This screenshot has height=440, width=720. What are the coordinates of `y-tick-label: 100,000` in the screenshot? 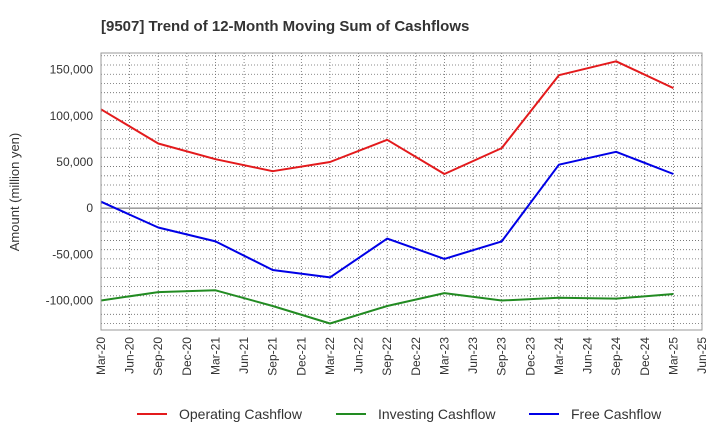 It's located at (72, 116).